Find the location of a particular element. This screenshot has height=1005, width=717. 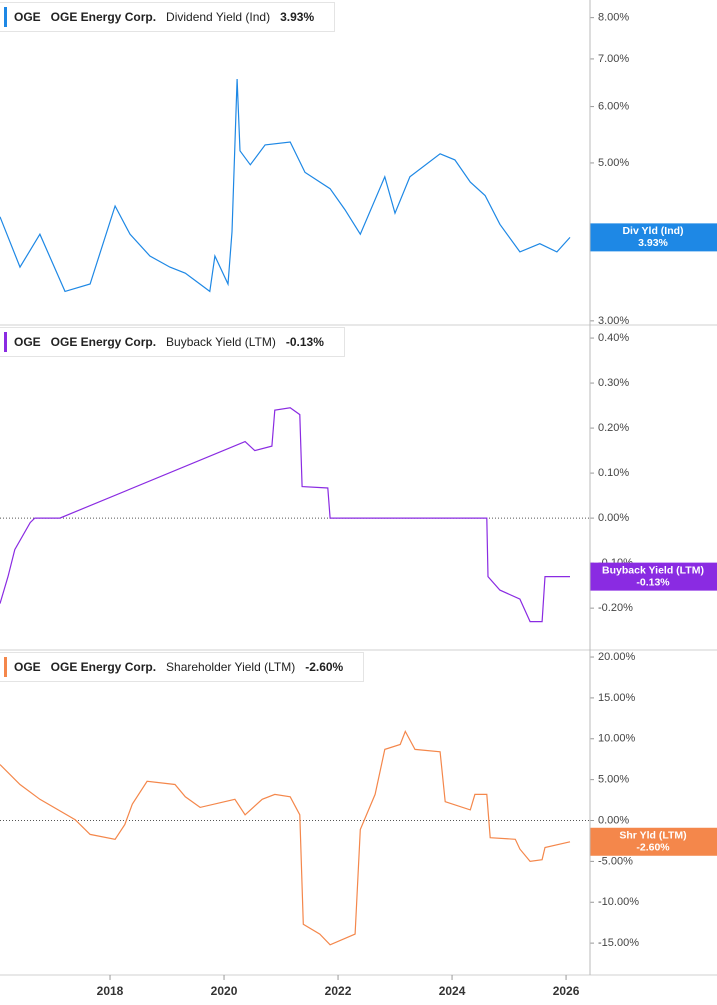

y-tick-label: 7.00% is located at coordinates (613, 59).